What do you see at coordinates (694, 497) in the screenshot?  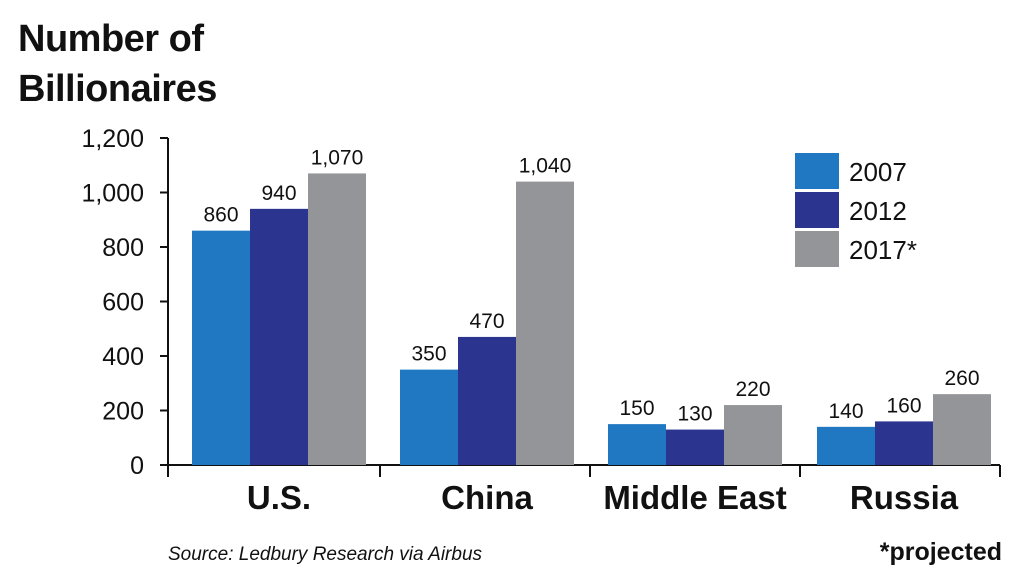 I see `category-label: Middle East` at bounding box center [694, 497].